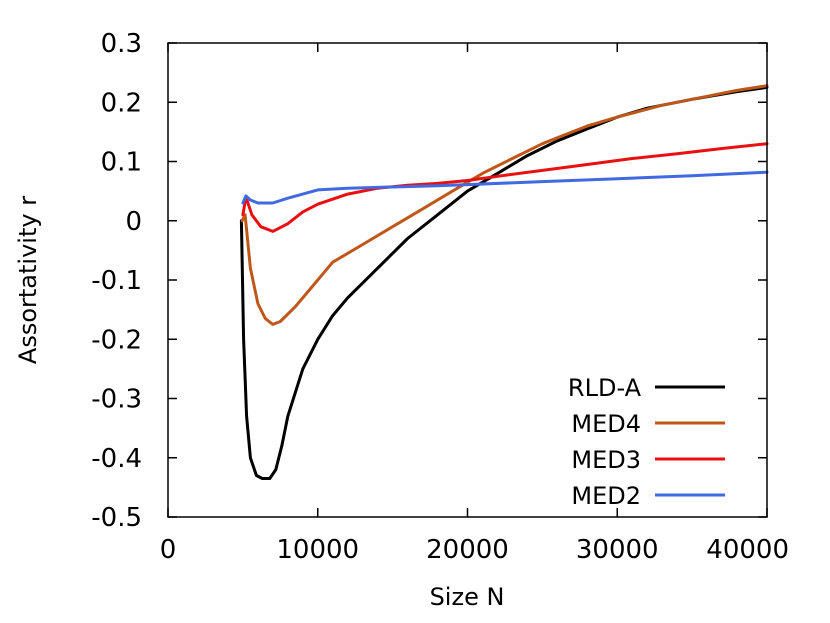  Describe the element at coordinates (116, 281) in the screenshot. I see `y-tick-label: -0.1` at that location.